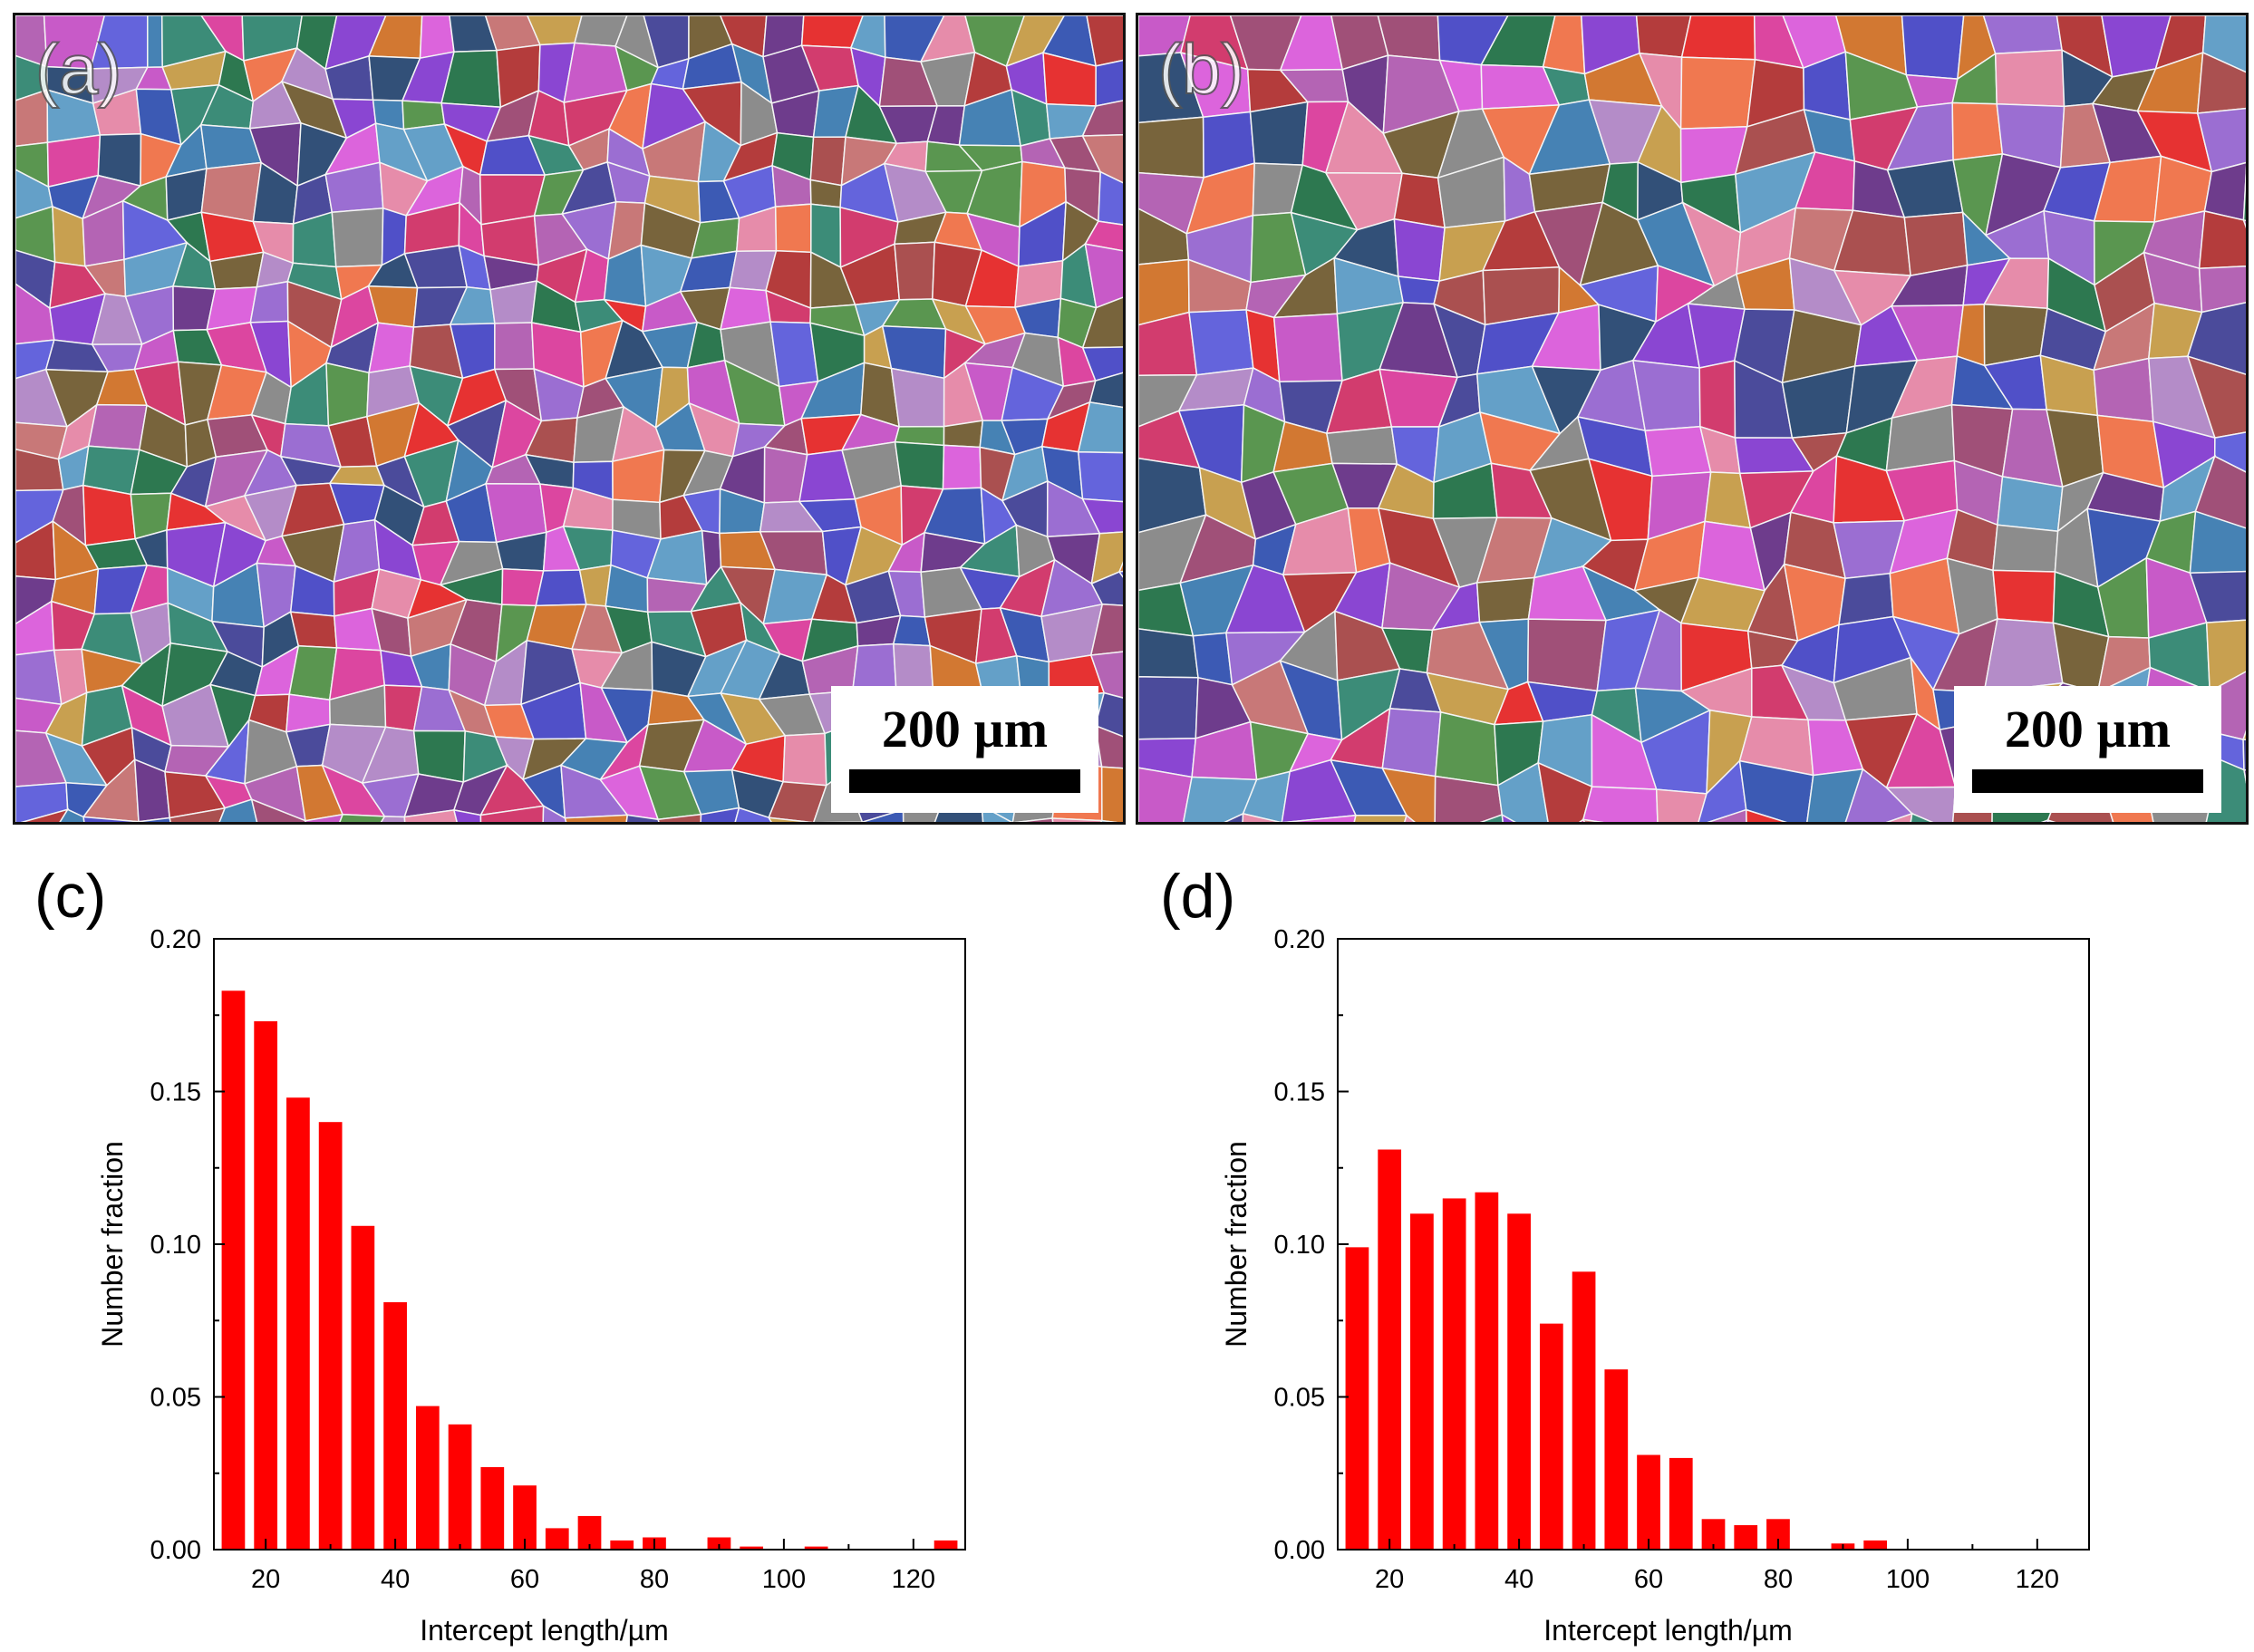 The width and height of the screenshot is (2254, 1652). Describe the element at coordinates (965, 729) in the screenshot. I see `scale-bar-text-a: 200 µm` at that location.